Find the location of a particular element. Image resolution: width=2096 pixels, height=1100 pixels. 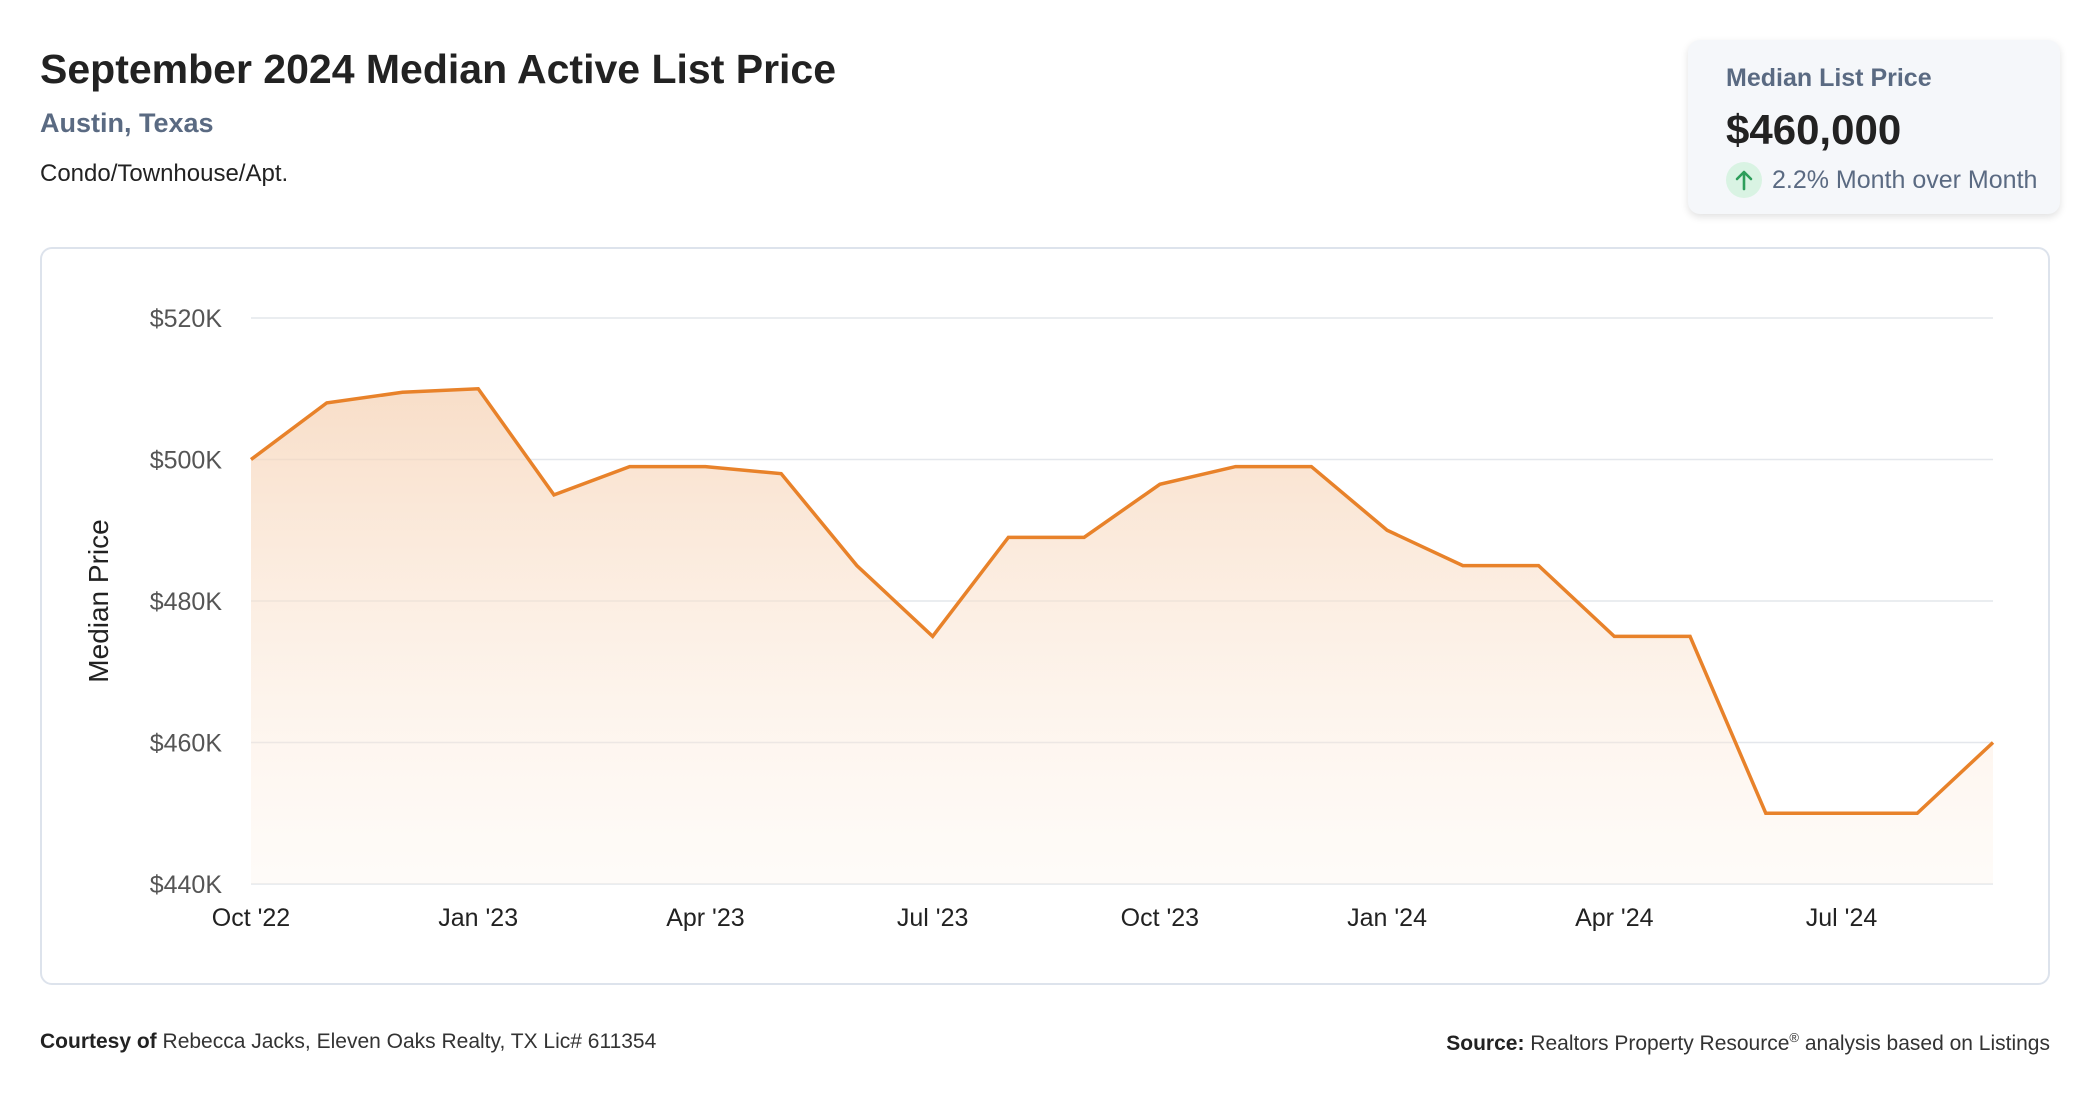

kpi-value: $460,000 is located at coordinates (1814, 129).